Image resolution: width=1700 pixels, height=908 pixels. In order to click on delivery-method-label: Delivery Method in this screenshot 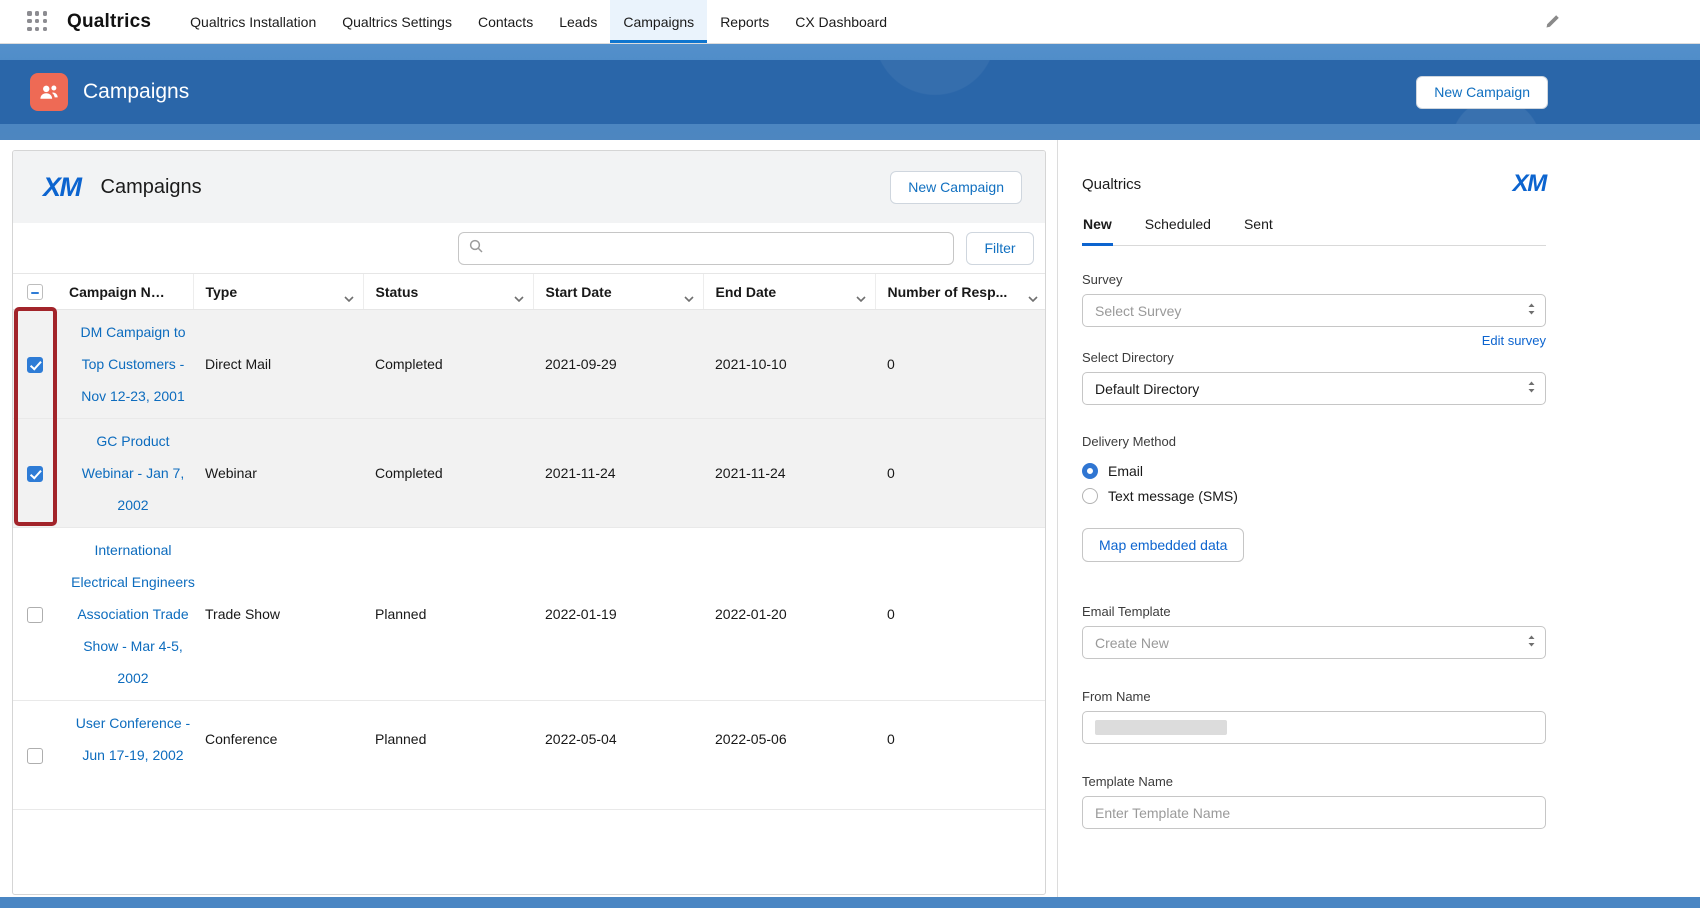, I will do `click(1129, 441)`.